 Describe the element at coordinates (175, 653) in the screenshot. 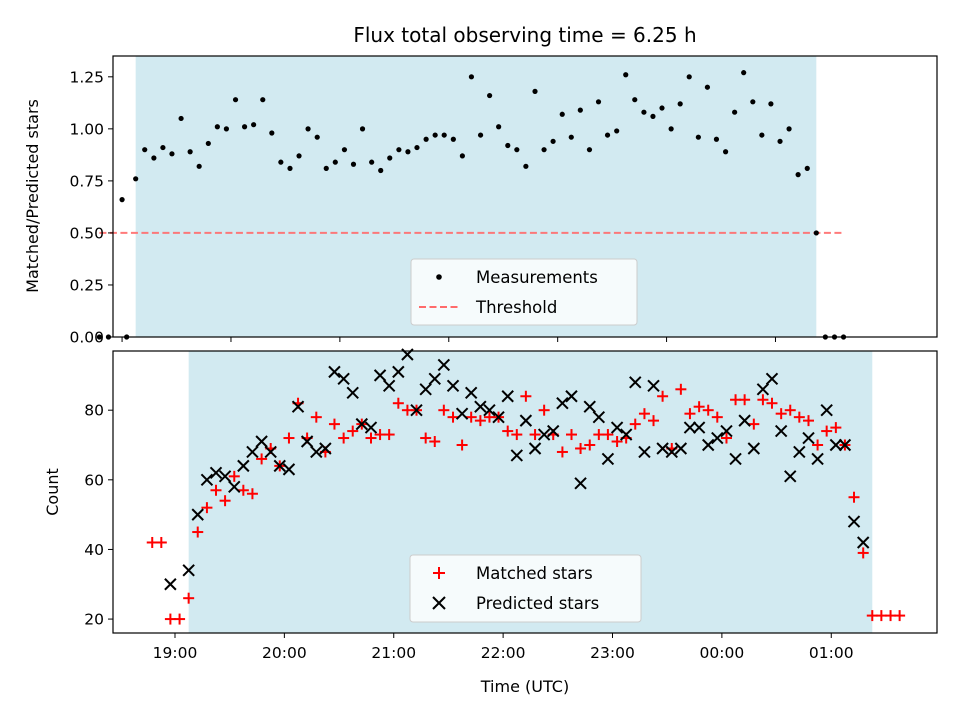

I see `bottom-x-tick-label: 19:00` at that location.